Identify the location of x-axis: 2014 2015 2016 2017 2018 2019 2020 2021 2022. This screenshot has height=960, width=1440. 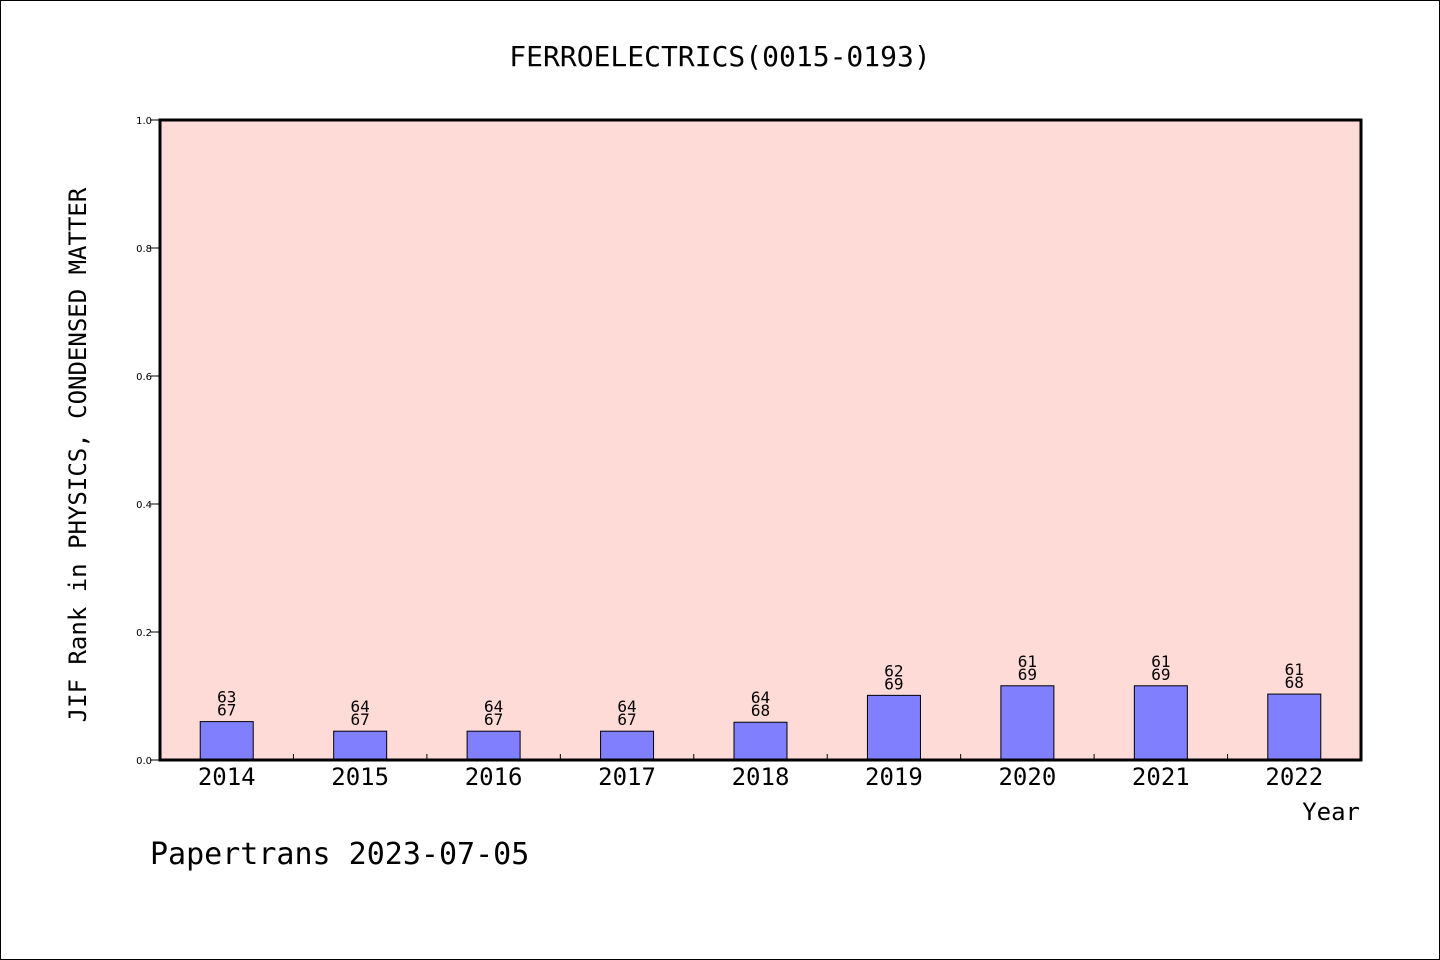
(760, 772).